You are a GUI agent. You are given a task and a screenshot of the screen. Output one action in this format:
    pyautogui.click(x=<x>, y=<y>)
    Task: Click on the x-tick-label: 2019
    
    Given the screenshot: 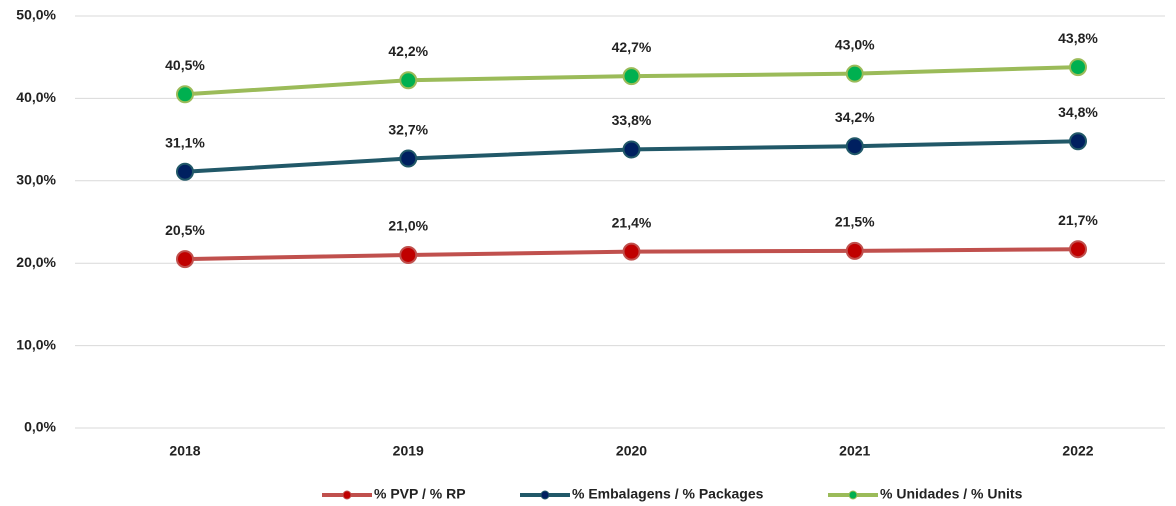 What is the action you would take?
    pyautogui.click(x=408, y=451)
    